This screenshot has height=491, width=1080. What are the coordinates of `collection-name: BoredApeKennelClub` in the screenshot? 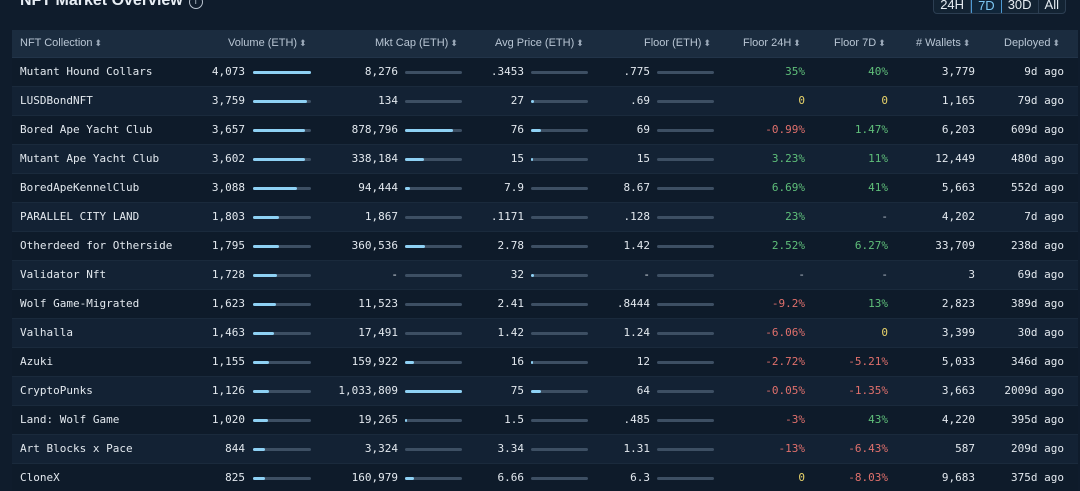 It's located at (80, 187).